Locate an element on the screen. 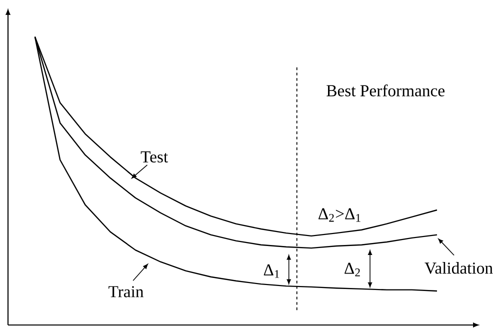 The image size is (495, 334). annotation: Best Performance is located at coordinates (385, 90).